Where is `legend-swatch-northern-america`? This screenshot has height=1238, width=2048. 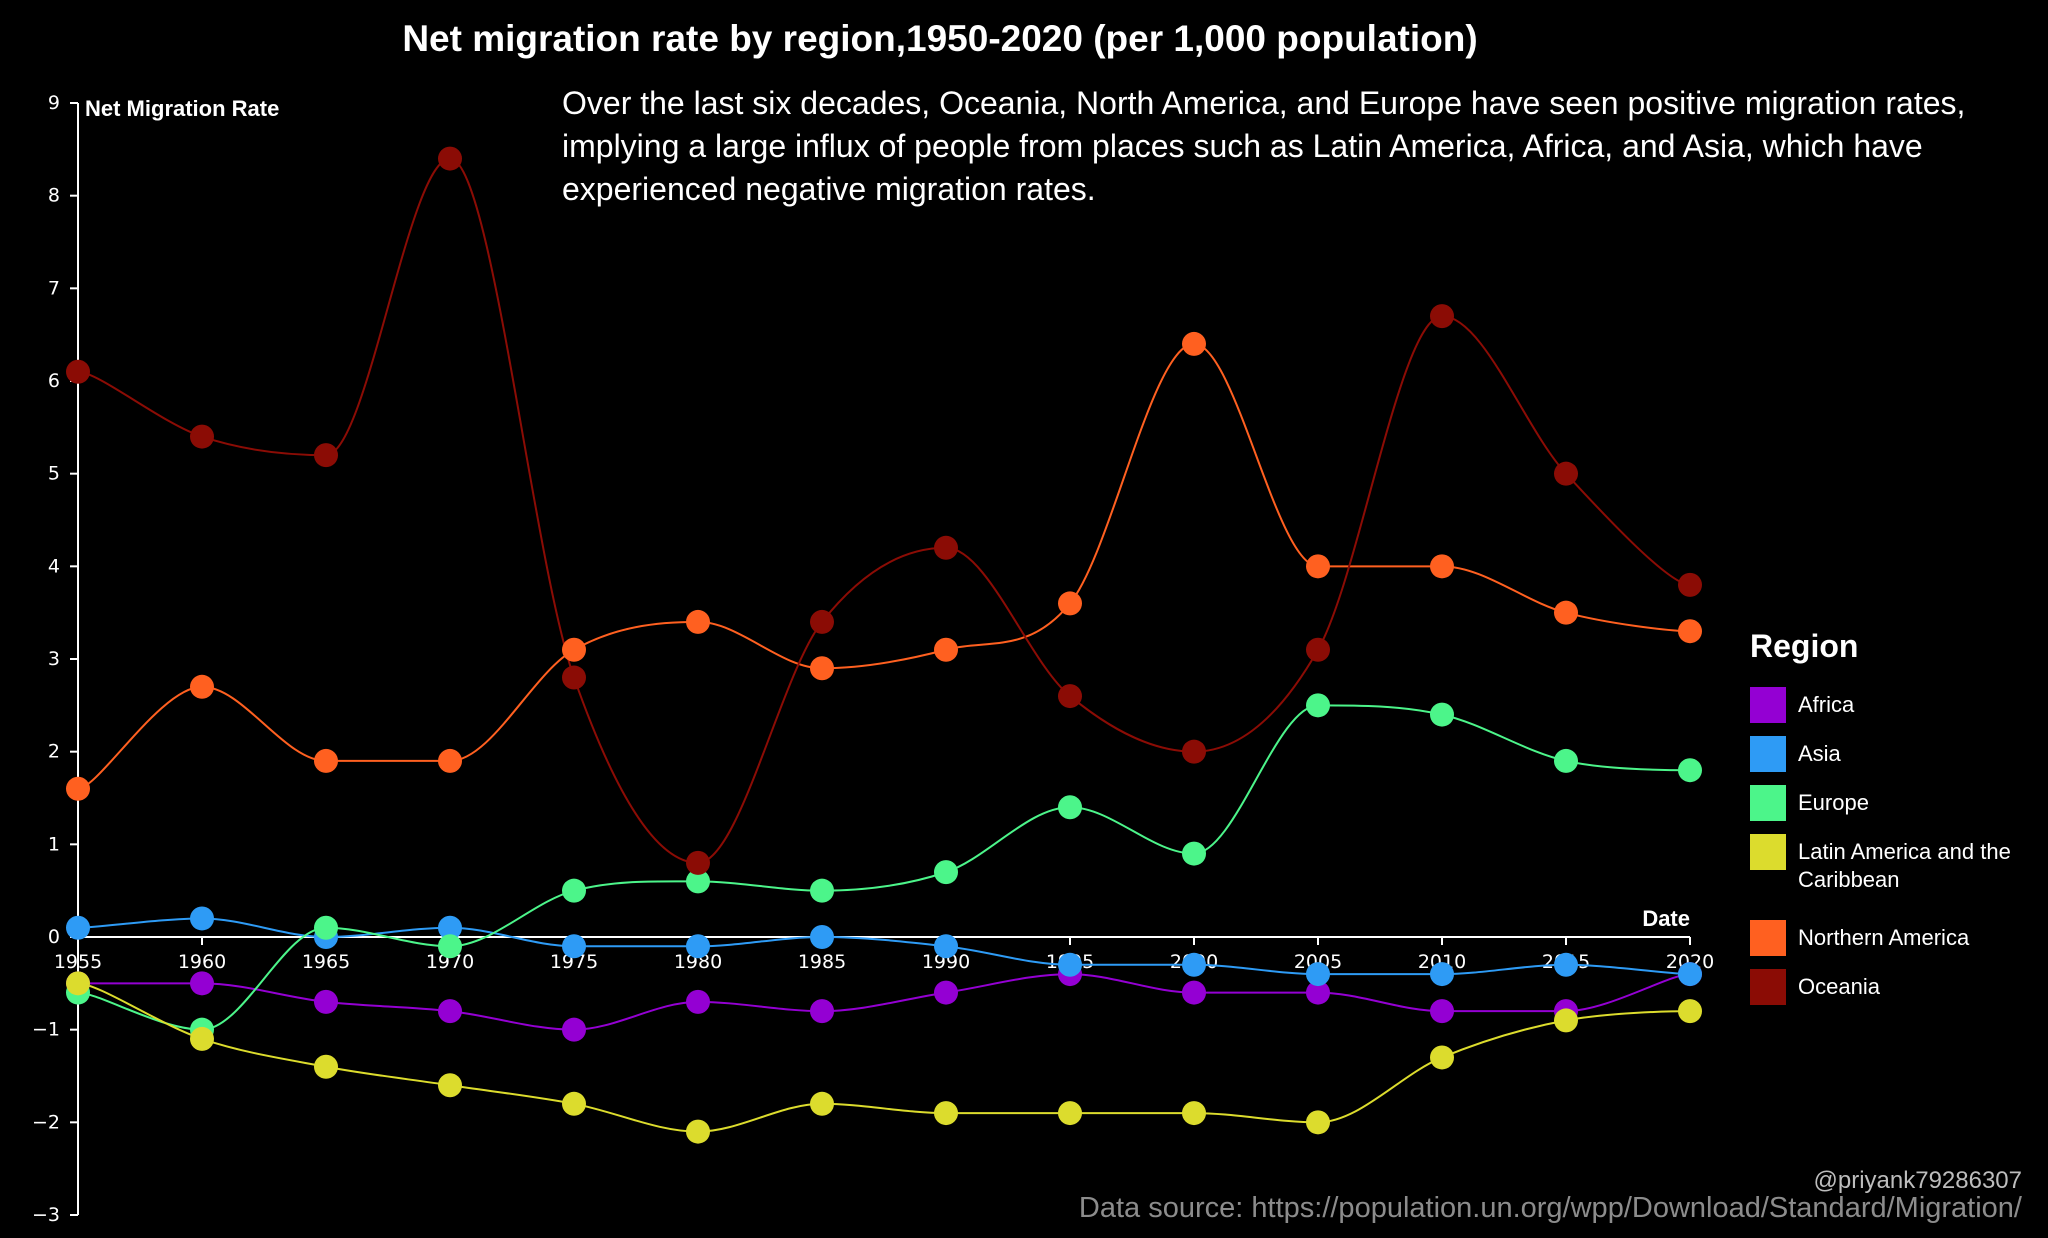
legend-swatch-northern-america is located at coordinates (1768, 938).